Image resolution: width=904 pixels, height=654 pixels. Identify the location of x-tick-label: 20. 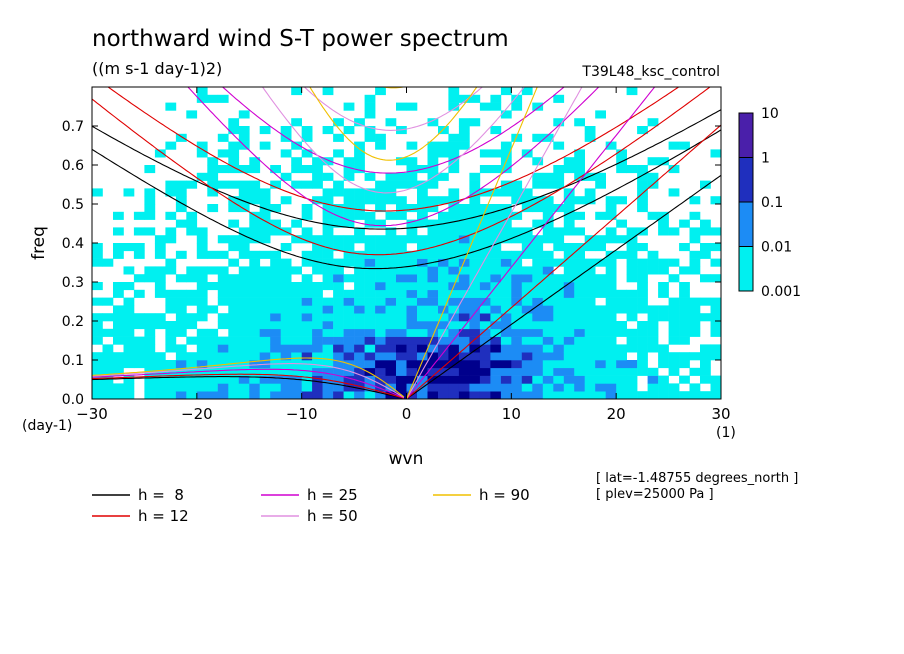
(616, 414).